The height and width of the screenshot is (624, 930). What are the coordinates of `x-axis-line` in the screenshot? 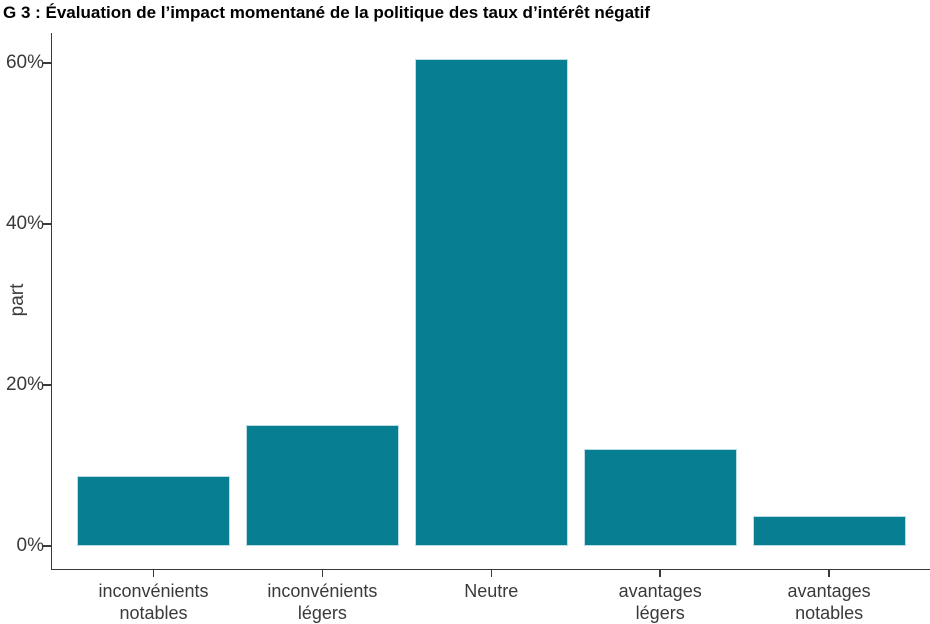 It's located at (490, 569).